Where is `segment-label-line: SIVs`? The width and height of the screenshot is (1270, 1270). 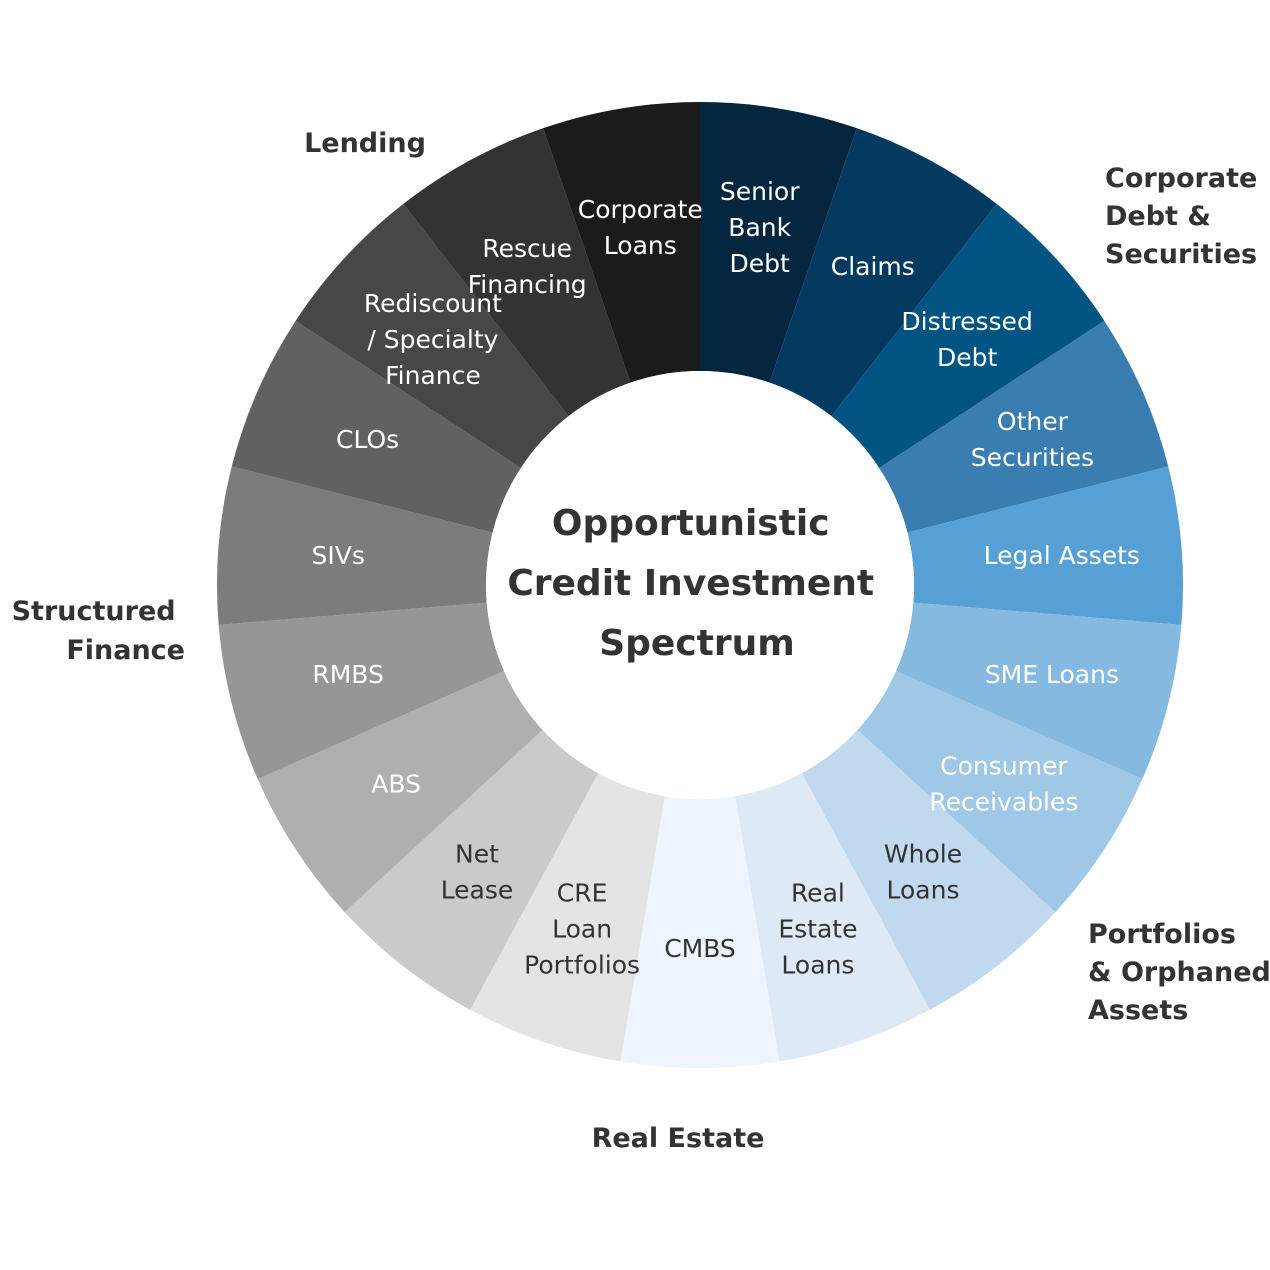 segment-label-line: SIVs is located at coordinates (338, 555).